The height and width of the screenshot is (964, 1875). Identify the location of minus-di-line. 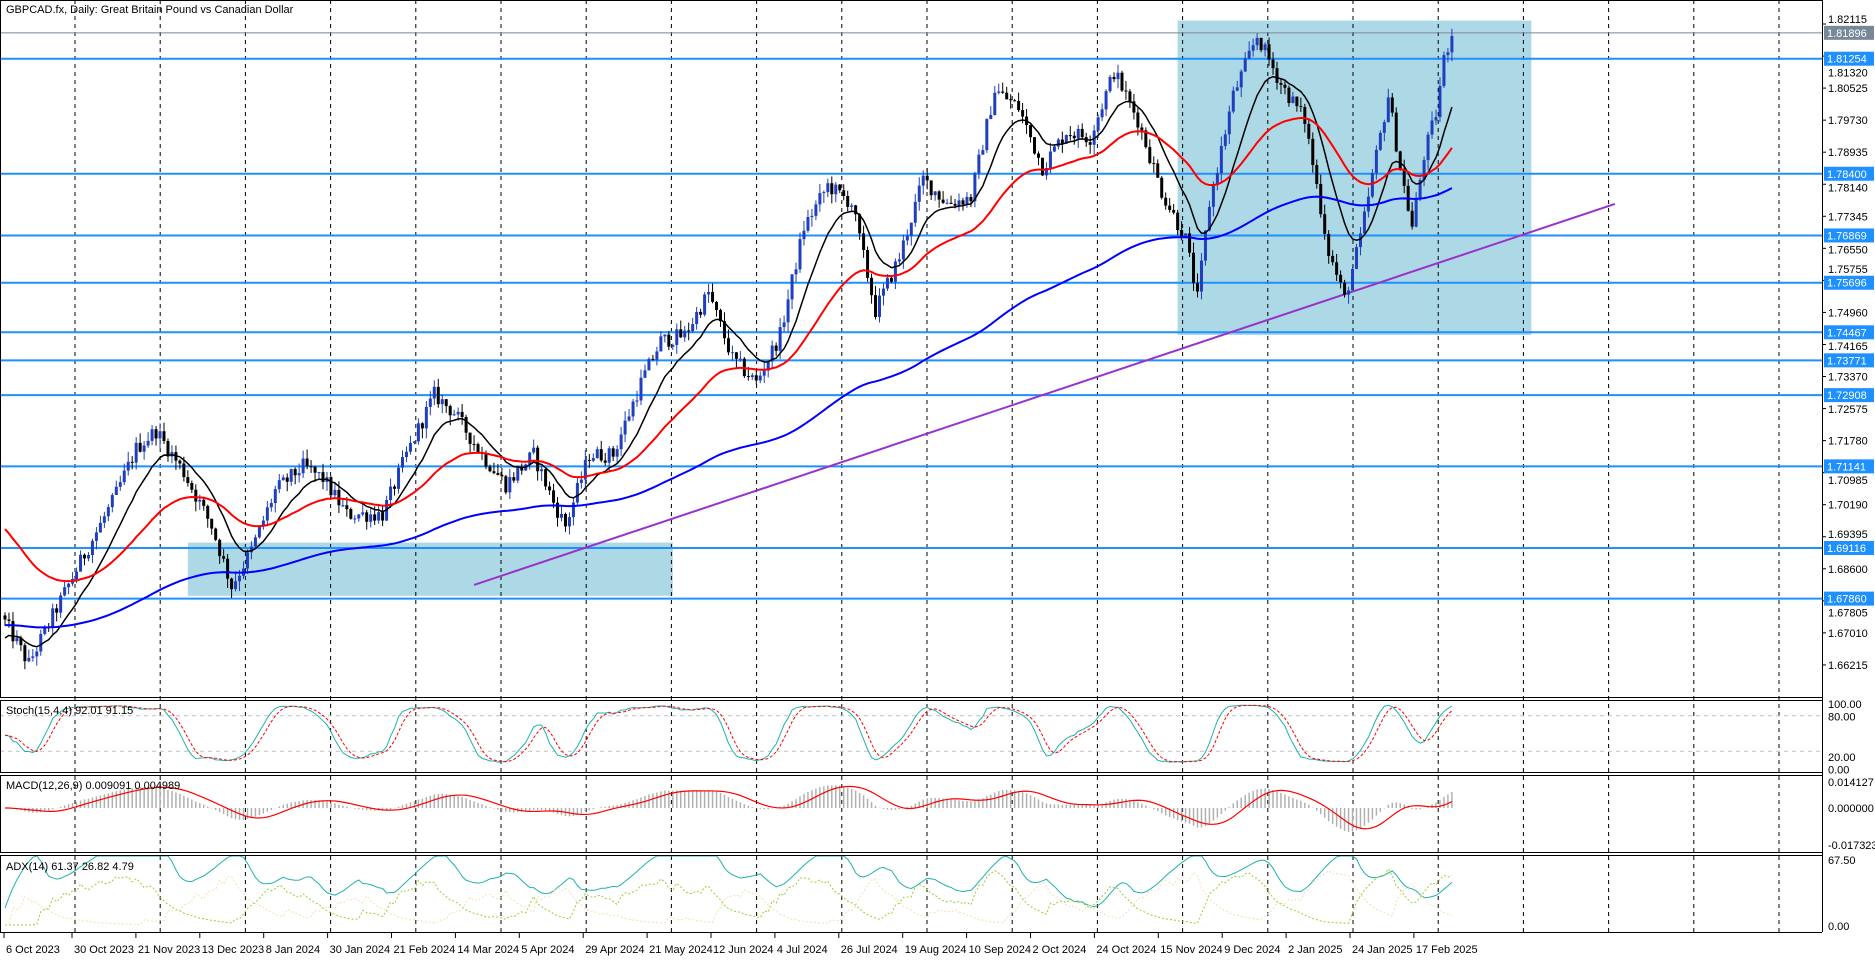
(728, 898).